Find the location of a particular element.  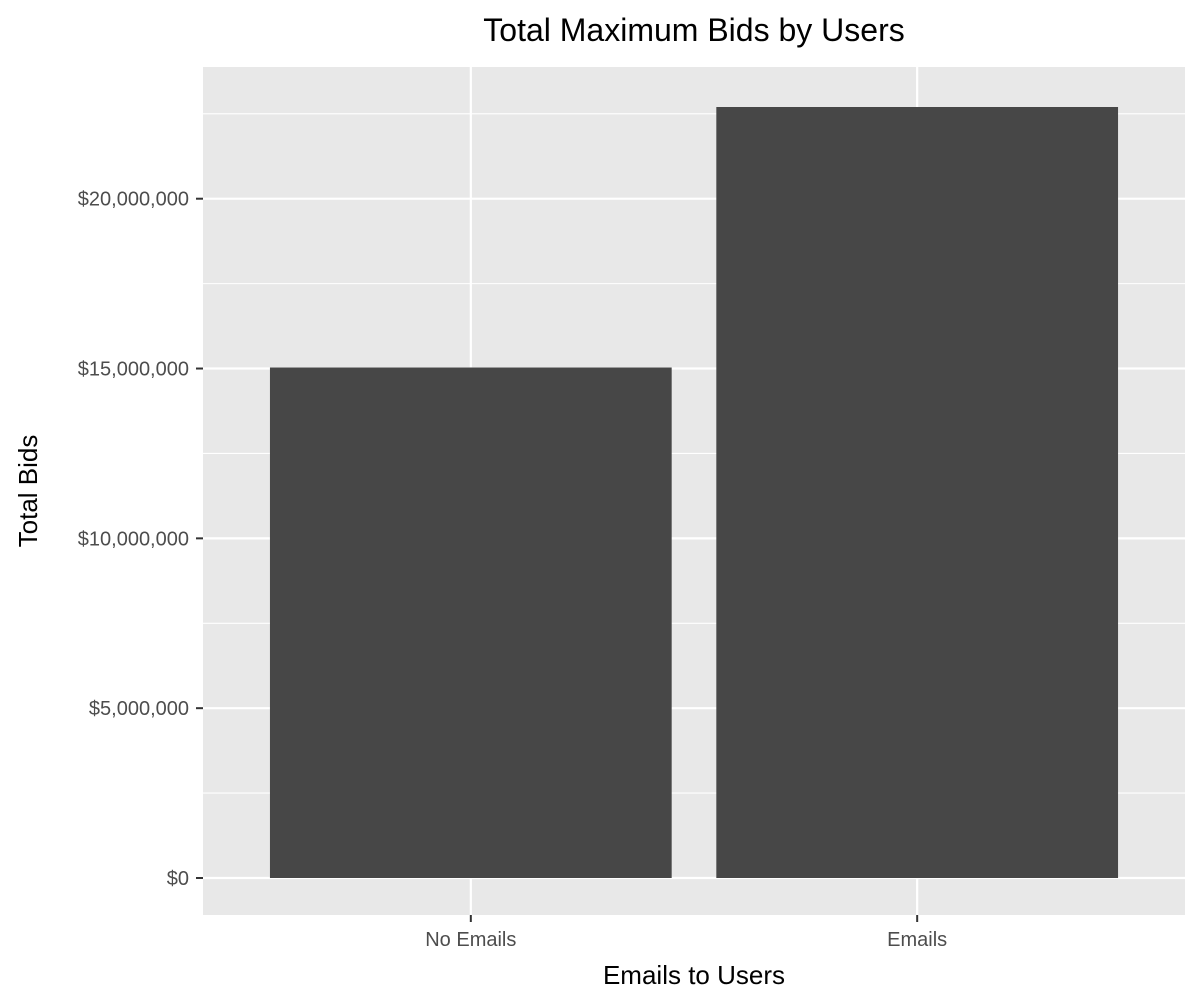

chart-title: Total Maximum Bids by Users is located at coordinates (693, 30).